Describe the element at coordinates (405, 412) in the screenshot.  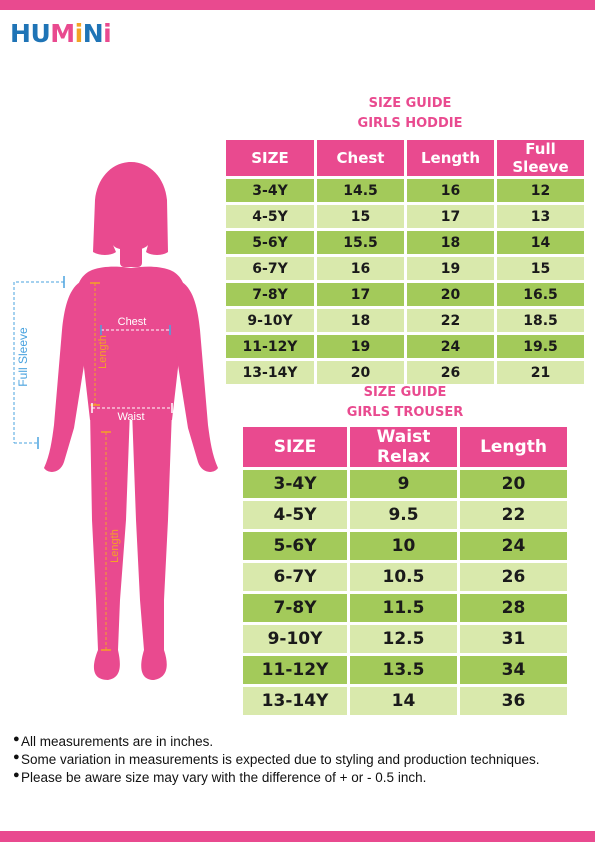
I see `trouser-title-line2: GIRLS TROUSER` at that location.